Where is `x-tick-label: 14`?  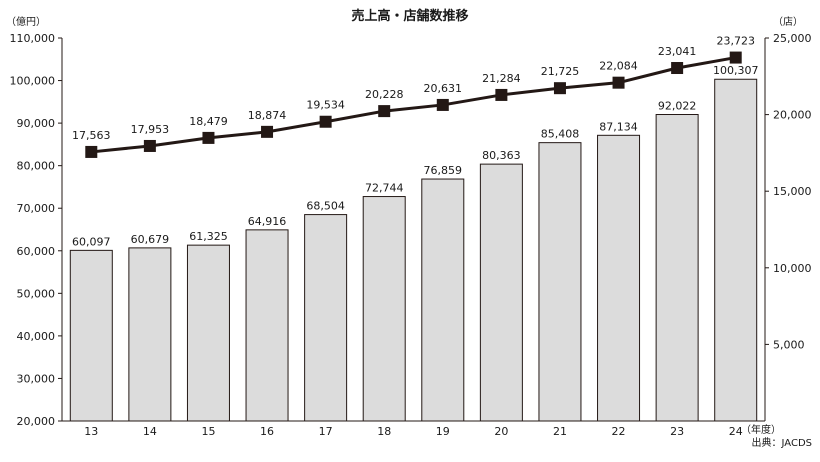 x-tick-label: 14 is located at coordinates (150, 431).